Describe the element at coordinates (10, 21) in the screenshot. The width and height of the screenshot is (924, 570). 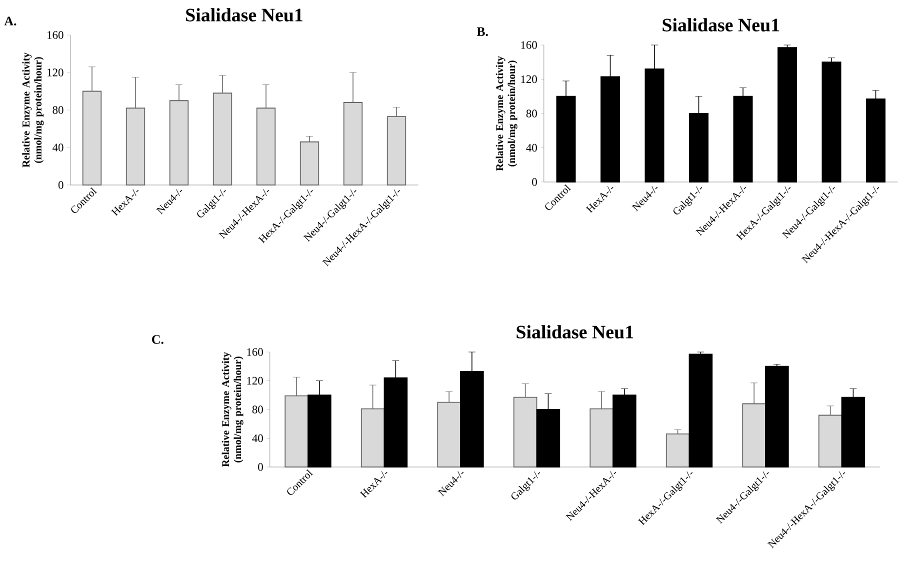
I see `text: A.` at that location.